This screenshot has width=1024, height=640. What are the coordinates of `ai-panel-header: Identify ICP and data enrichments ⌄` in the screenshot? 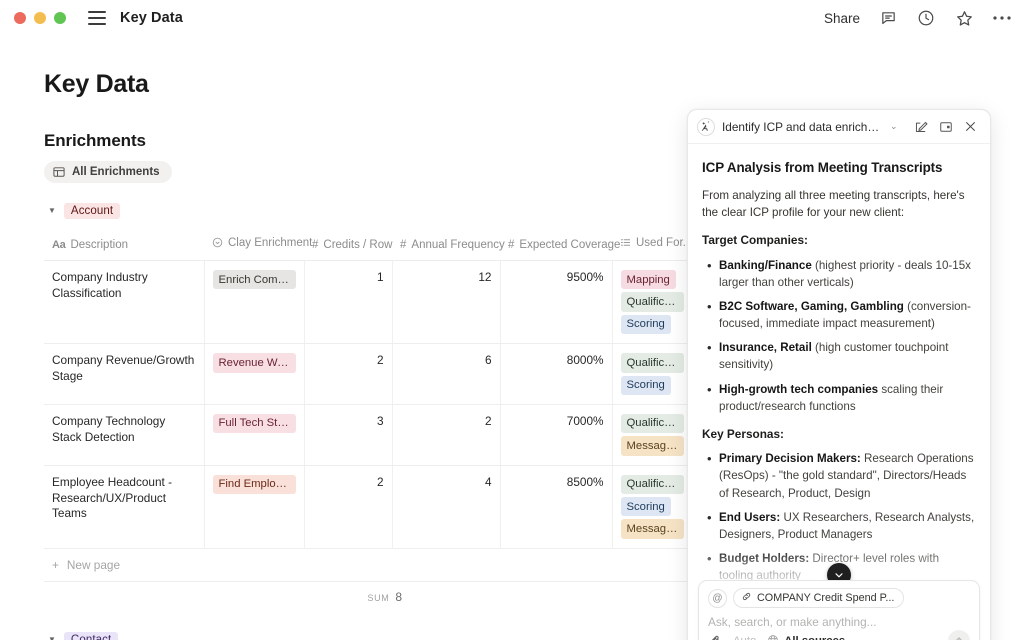 It's located at (839, 127).